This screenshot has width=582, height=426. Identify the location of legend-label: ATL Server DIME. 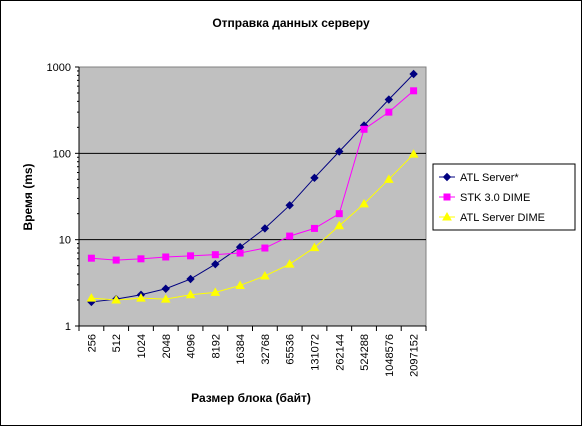
(502, 218).